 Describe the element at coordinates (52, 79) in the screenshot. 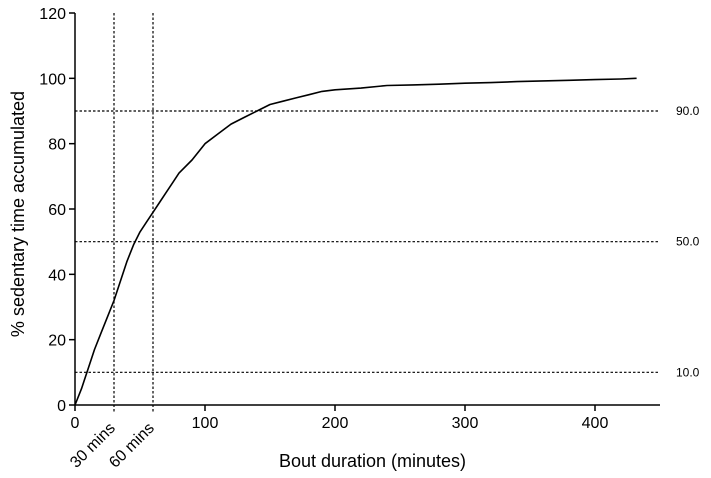

I see `y-tick-label: 100` at that location.